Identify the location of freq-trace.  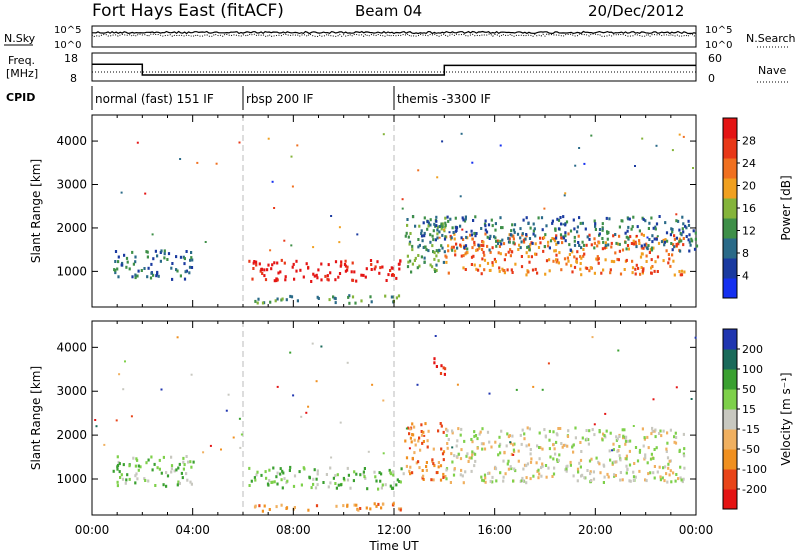
(394, 69).